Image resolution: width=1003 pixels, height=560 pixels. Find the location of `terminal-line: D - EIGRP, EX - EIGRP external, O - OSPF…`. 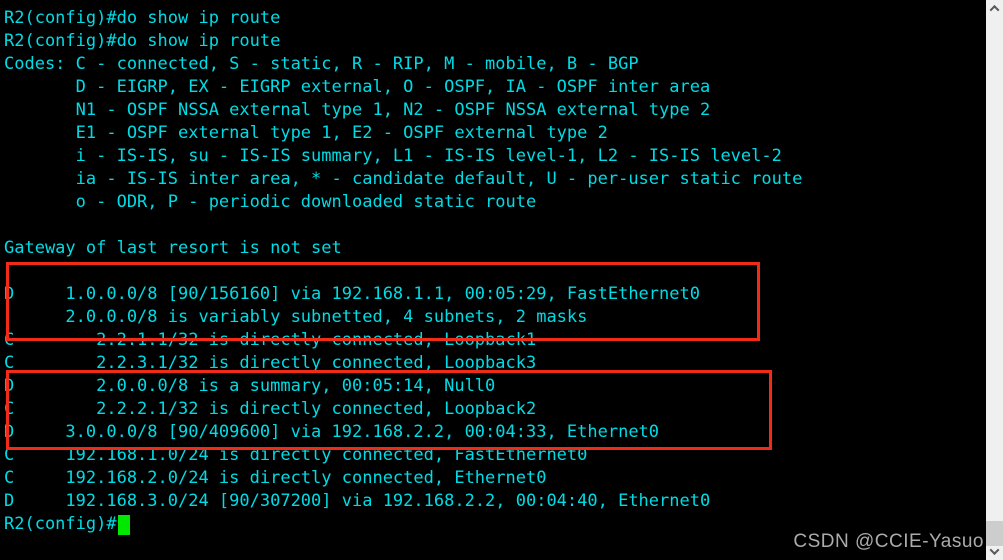

terminal-line: D - EIGRP, EX - EIGRP external, O - OSPF… is located at coordinates (357, 87).